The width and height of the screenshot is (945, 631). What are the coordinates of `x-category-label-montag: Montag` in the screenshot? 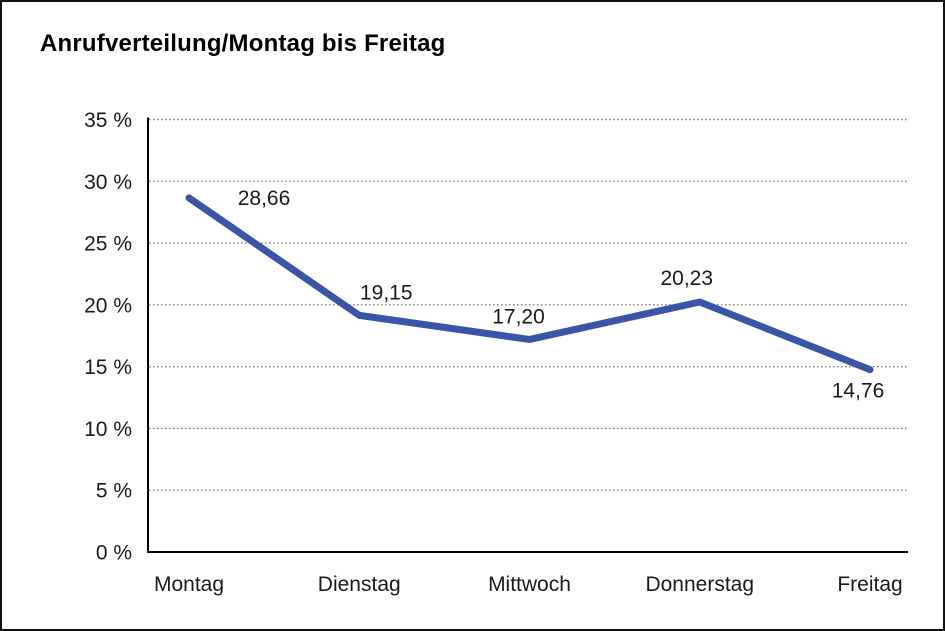 It's located at (189, 584).